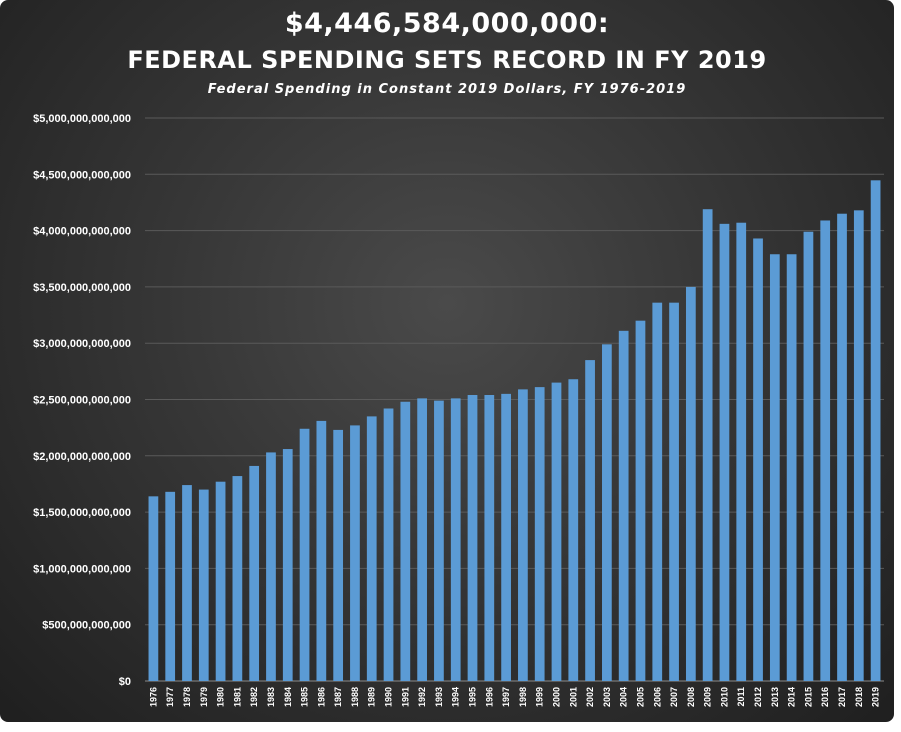  I want to click on y-tick-label: $2,500,000,000,000, so click(82, 401).